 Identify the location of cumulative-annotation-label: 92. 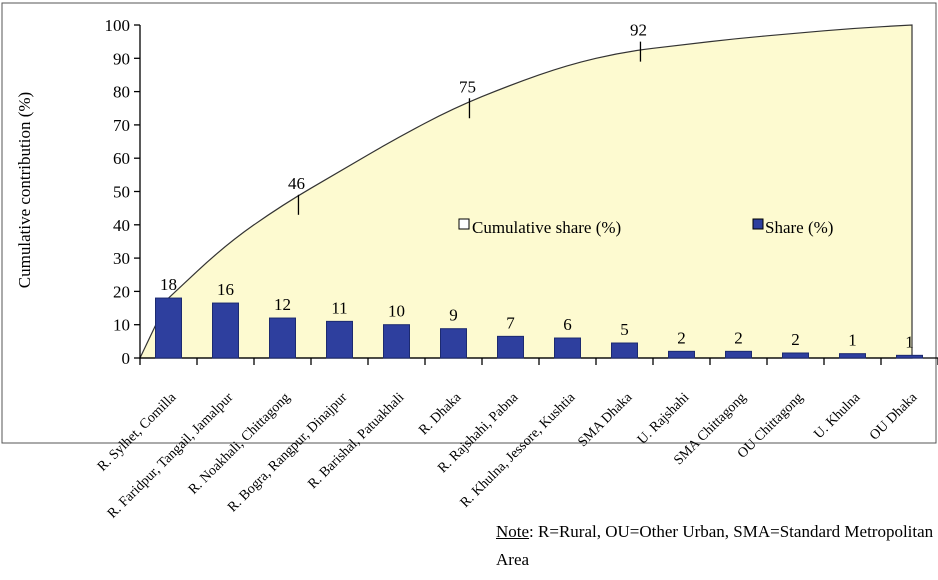
(638, 30).